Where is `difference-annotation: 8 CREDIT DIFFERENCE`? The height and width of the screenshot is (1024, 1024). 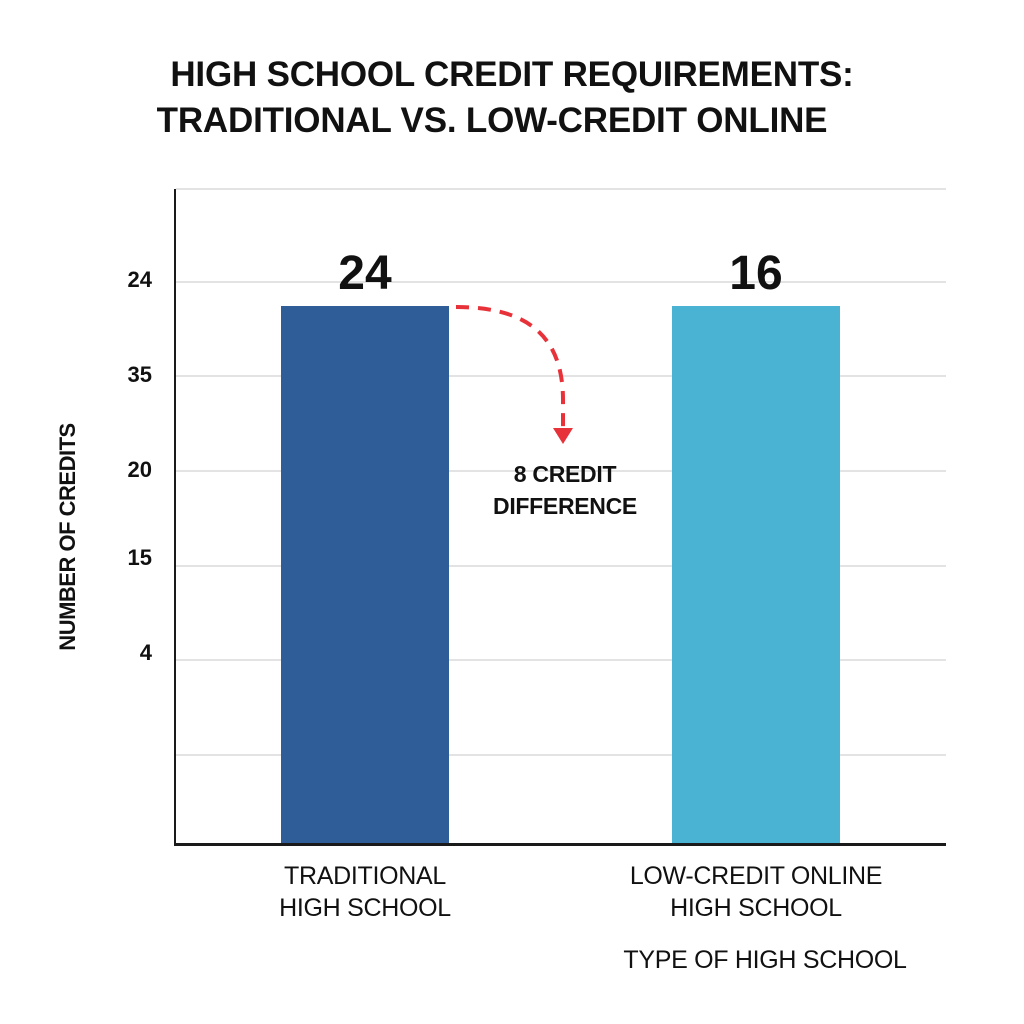 difference-annotation: 8 CREDIT DIFFERENCE is located at coordinates (565, 490).